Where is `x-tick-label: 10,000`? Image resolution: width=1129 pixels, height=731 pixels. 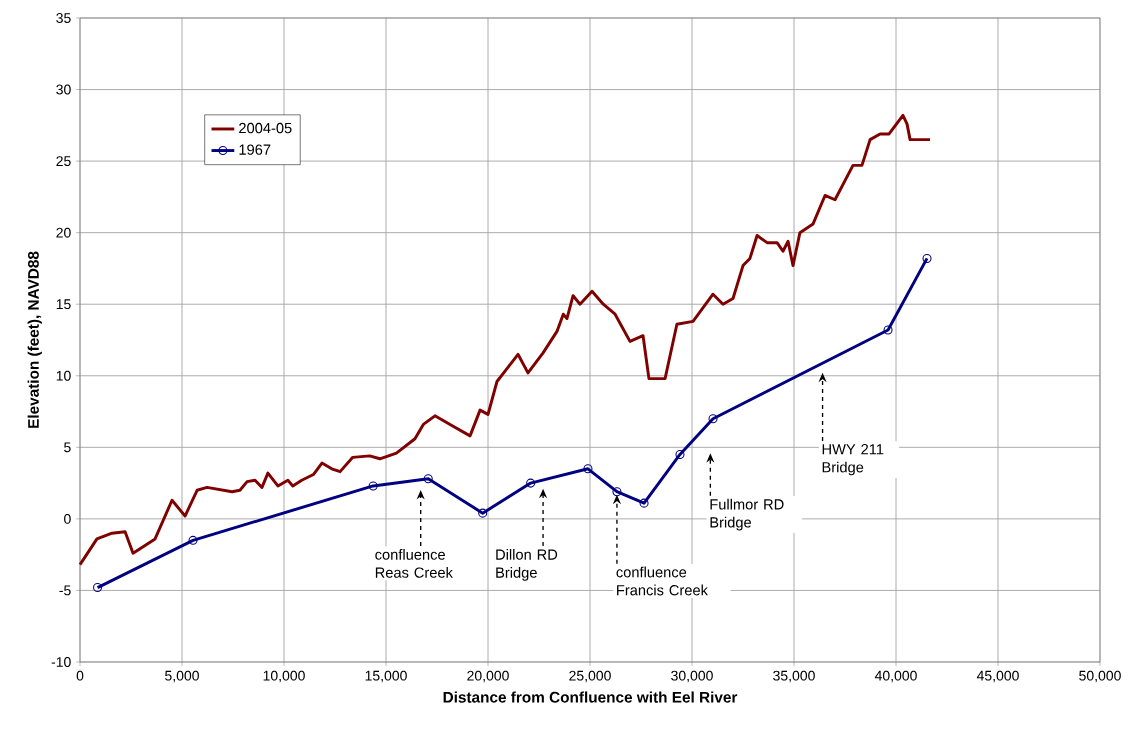
x-tick-label: 10,000 is located at coordinates (284, 676).